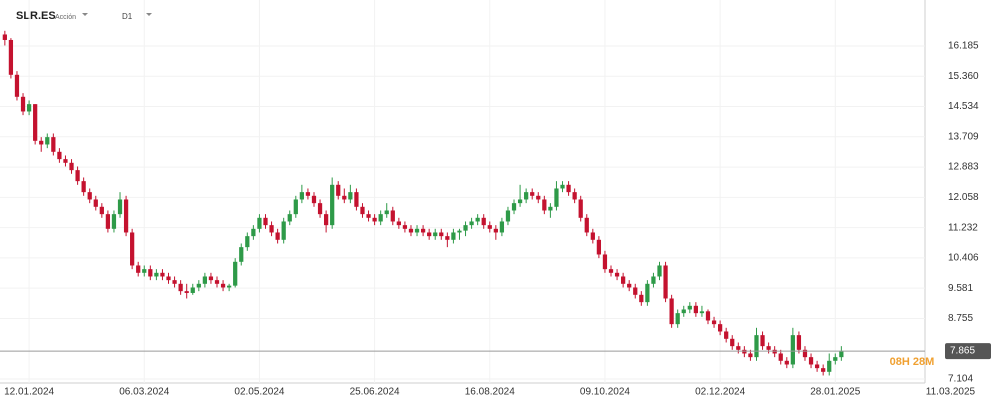 The height and width of the screenshot is (405, 1000). I want to click on x-tick-label: 02.12.2024, so click(720, 392).